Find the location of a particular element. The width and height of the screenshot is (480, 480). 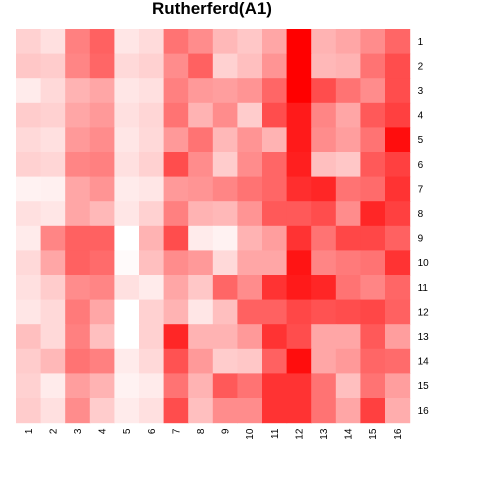

heatmap-cell-r4-c6 is located at coordinates (152, 115).